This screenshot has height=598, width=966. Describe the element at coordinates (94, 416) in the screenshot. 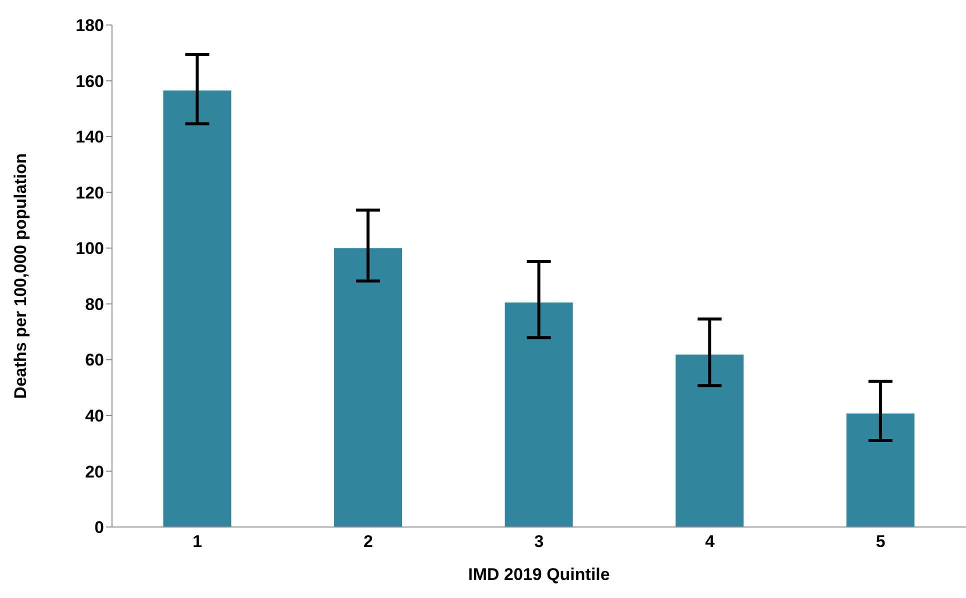

I see `y-tick-label: 40` at that location.